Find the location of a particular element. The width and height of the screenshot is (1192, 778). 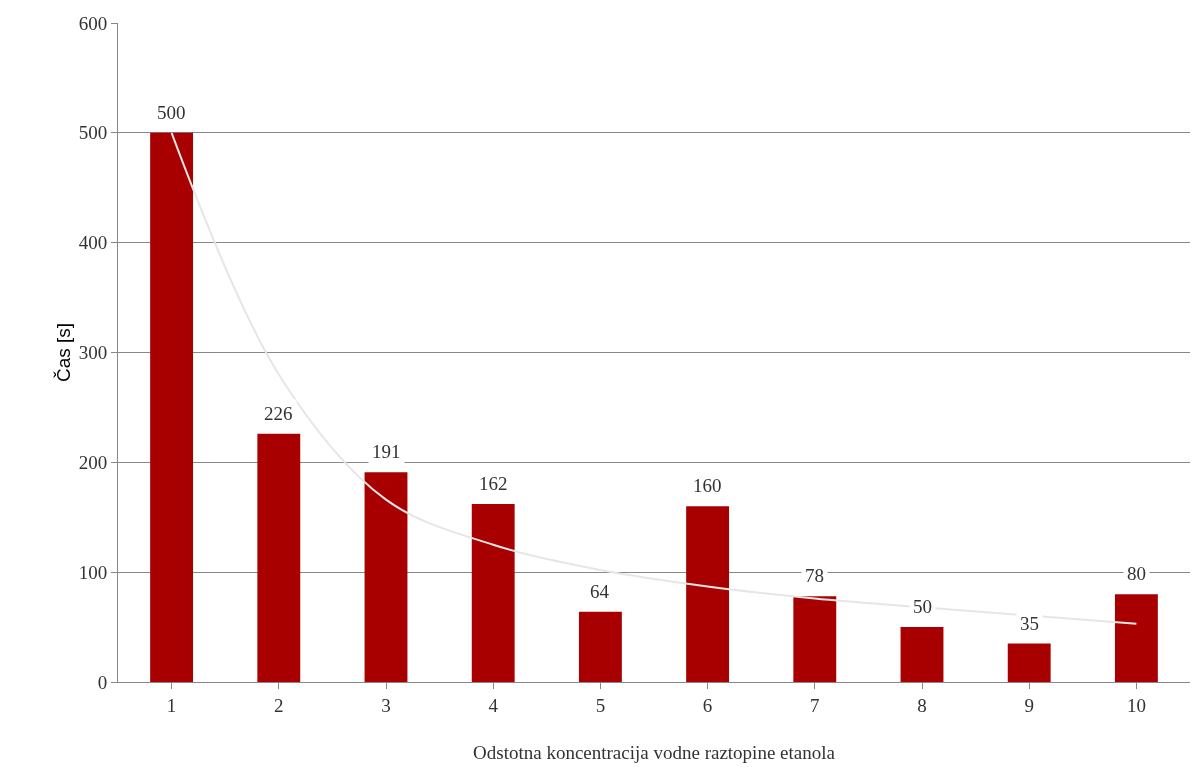

data-label: 78 is located at coordinates (814, 575).